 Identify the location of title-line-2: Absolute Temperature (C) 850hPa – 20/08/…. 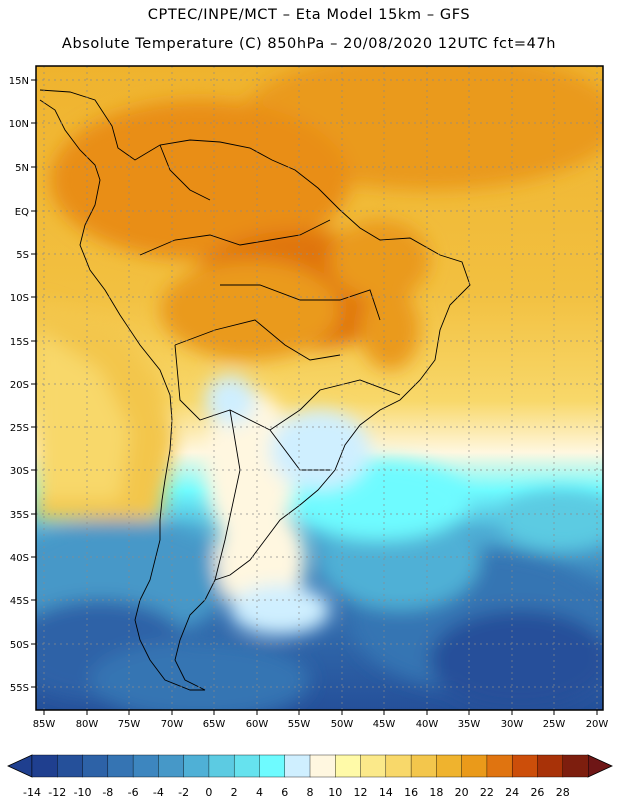
(309, 44).